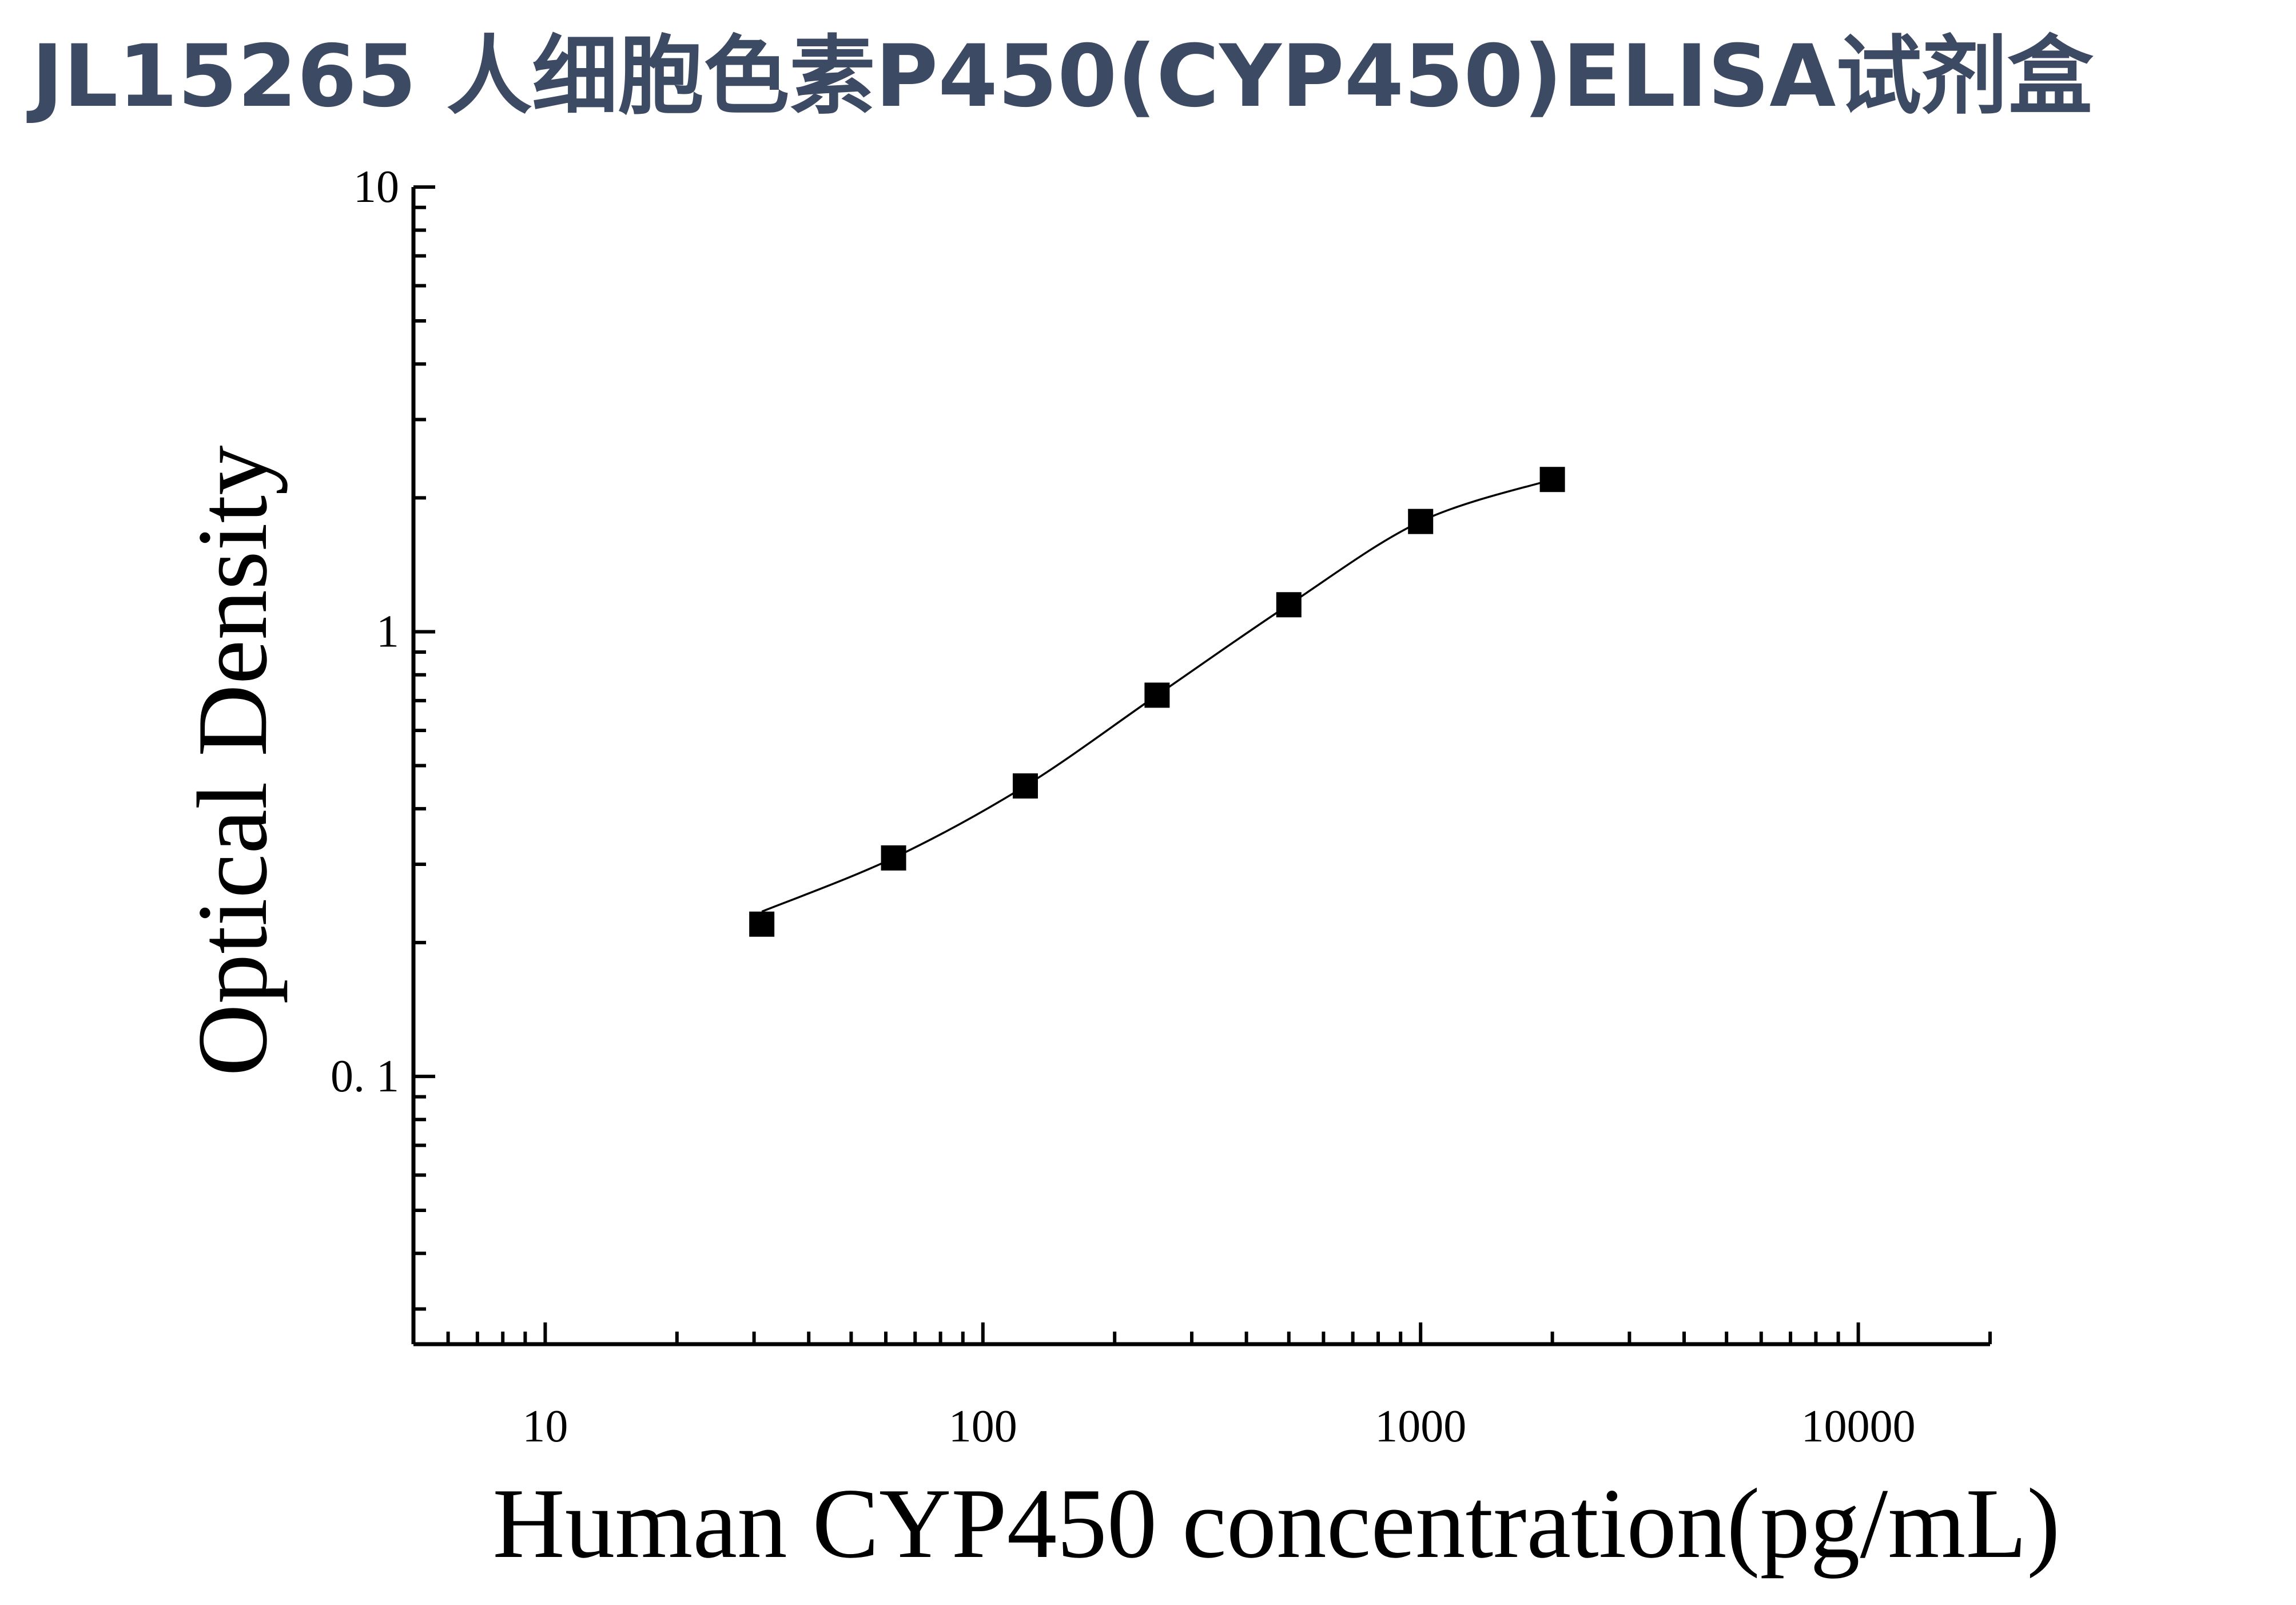 The height and width of the screenshot is (1605, 2296). I want to click on chart-title: JL15265 人细胞色素P450(CYP450)ELISA试剂盒, so click(1060, 76).